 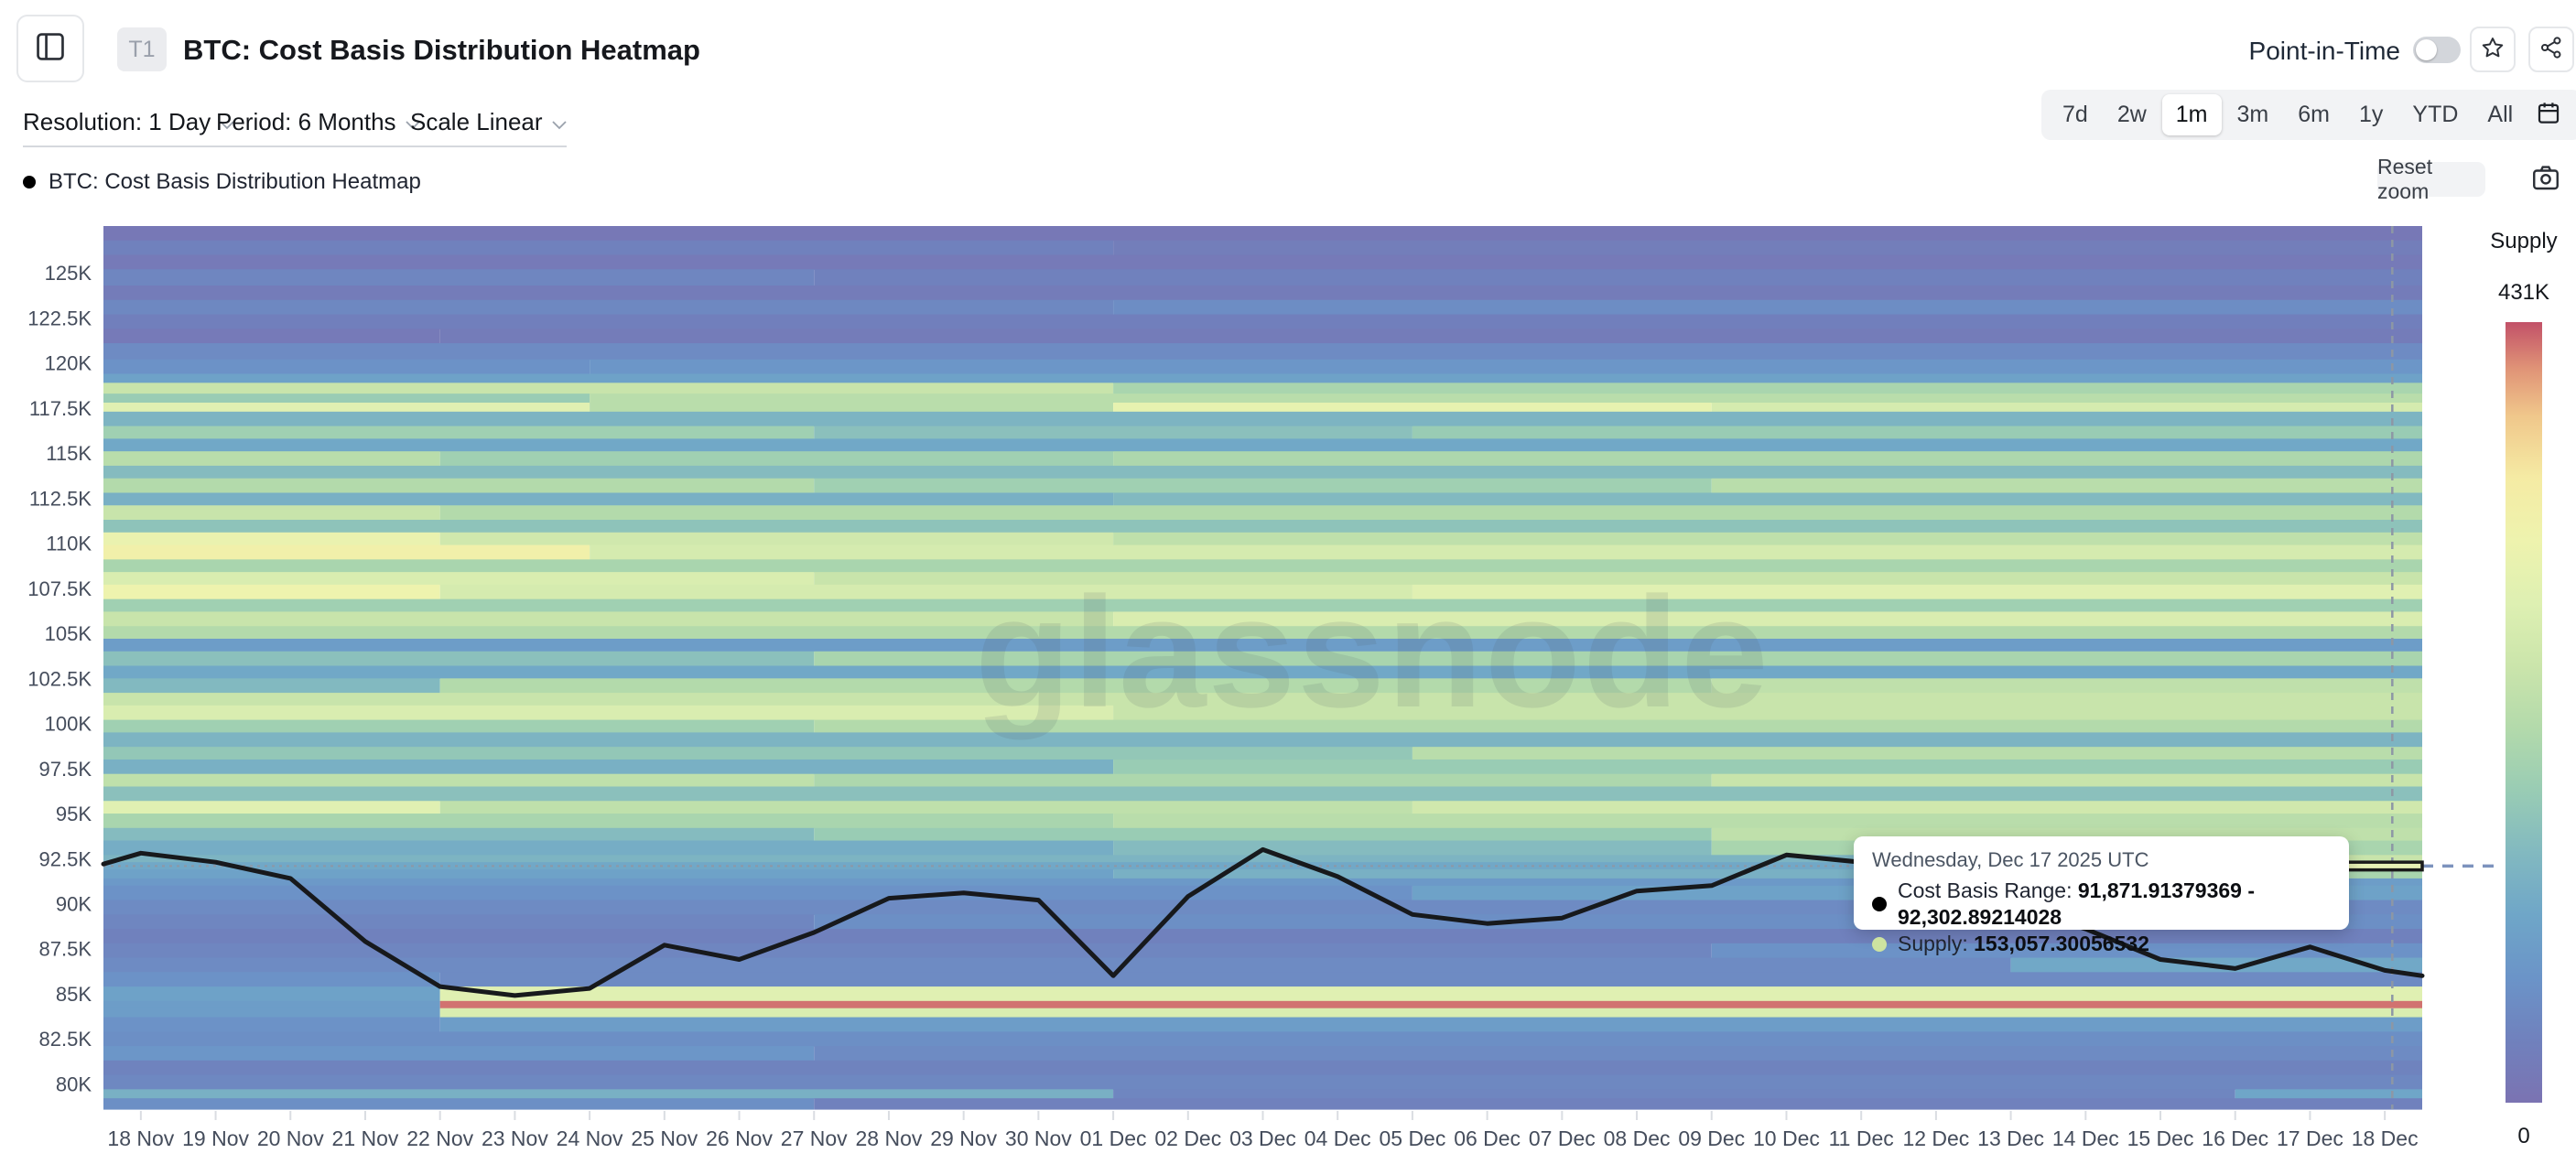 I want to click on range-button-all: All, so click(x=2501, y=114).